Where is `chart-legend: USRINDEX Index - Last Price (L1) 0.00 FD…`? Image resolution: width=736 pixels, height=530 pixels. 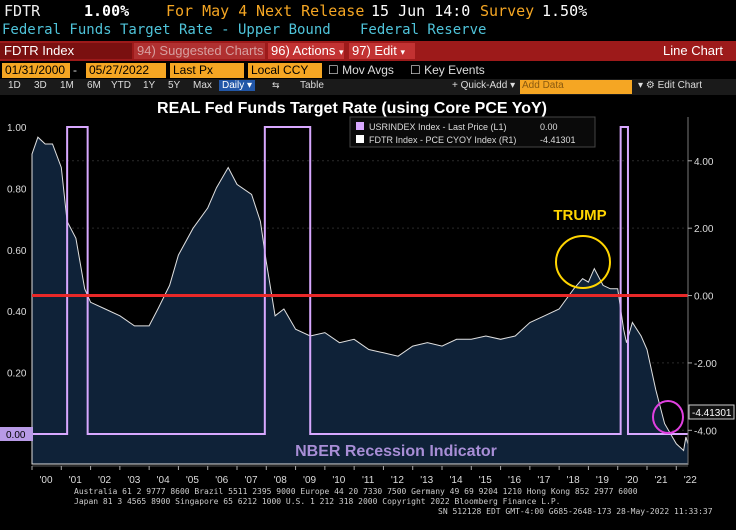
chart-legend: USRINDEX Index - Last Price (L1) 0.00 FD… is located at coordinates (472, 132).